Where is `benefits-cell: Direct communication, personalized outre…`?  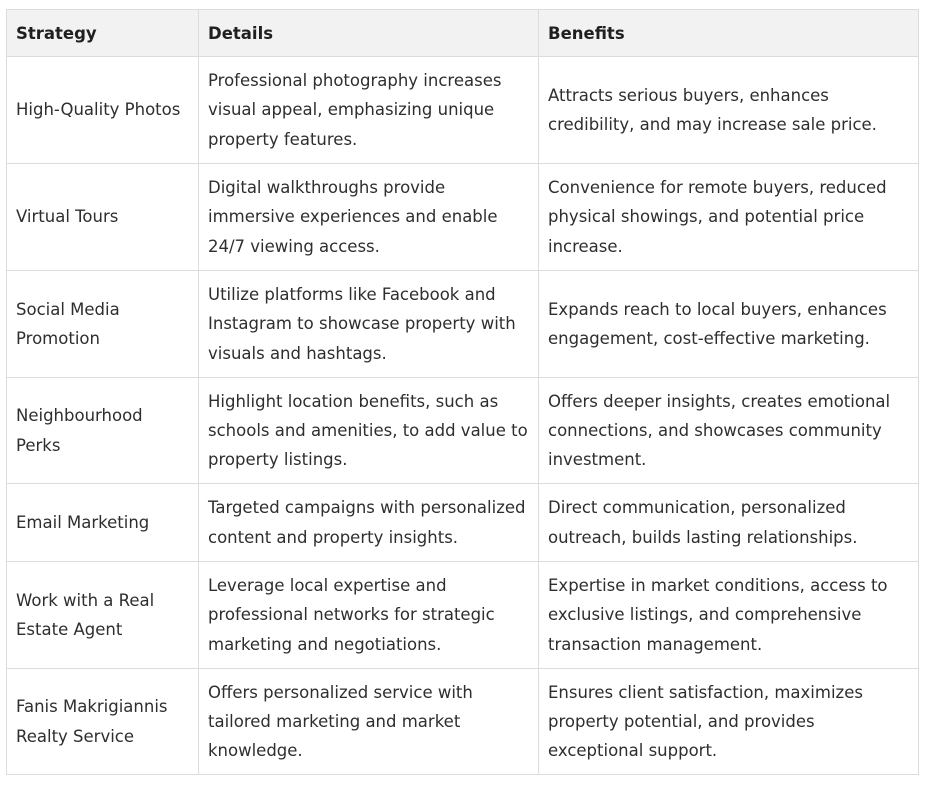 benefits-cell: Direct communication, personalized outre… is located at coordinates (728, 522).